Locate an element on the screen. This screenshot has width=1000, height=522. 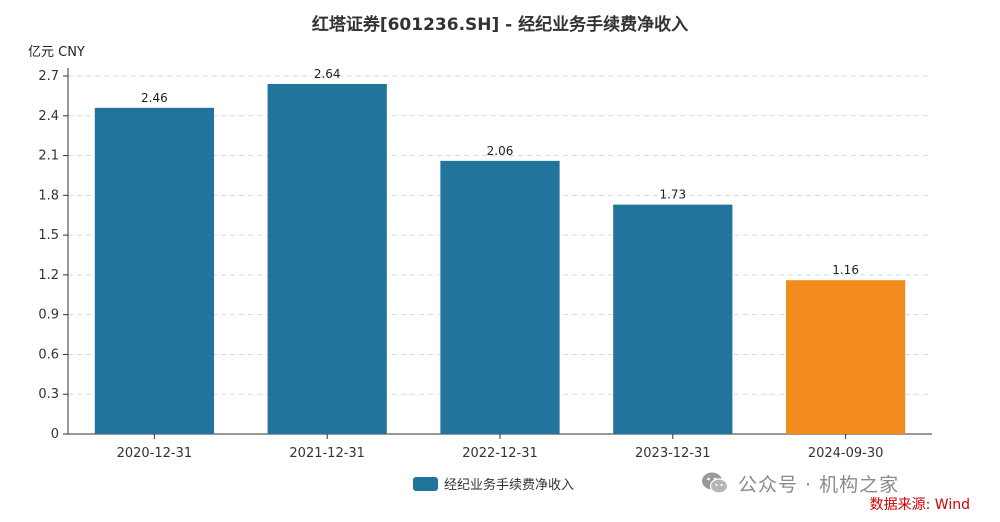
y-tick-label: 2.4 is located at coordinates (48, 116).